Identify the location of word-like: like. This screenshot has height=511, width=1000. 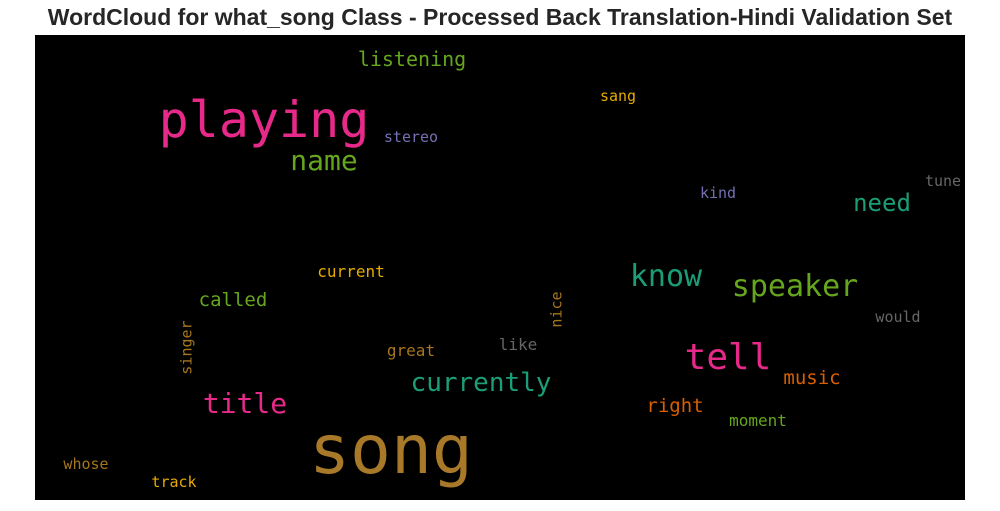
(518, 344).